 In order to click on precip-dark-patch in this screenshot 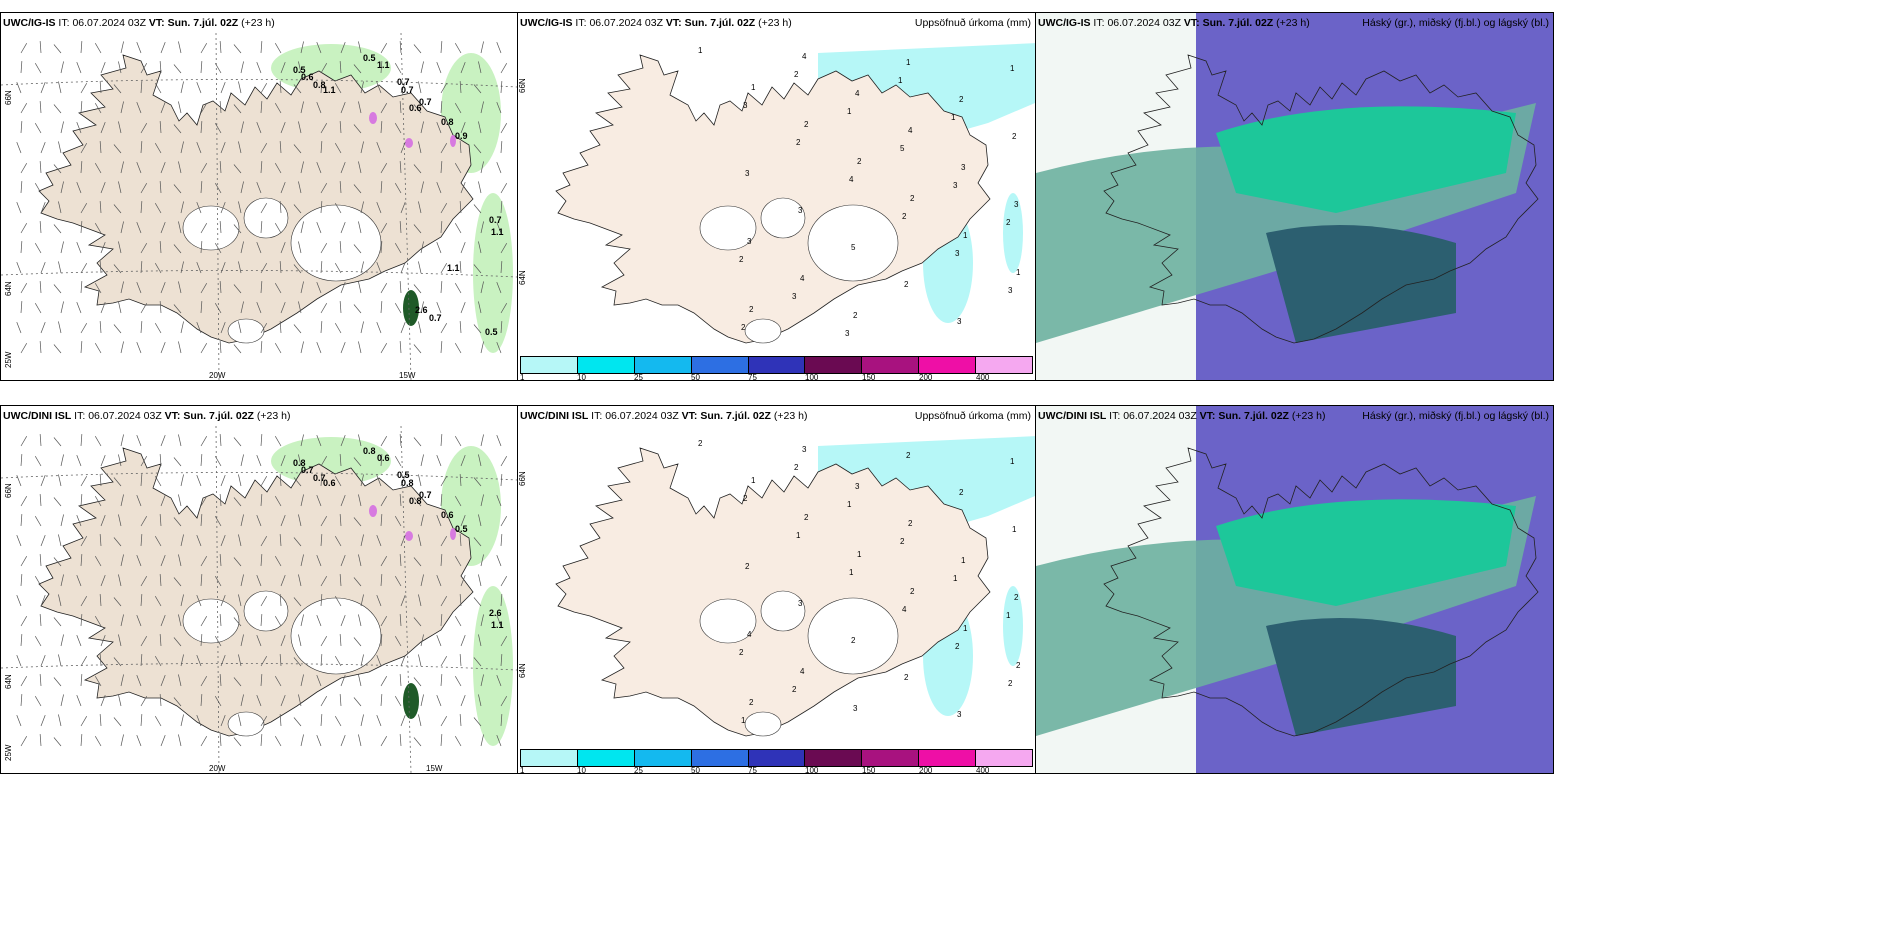, I will do `click(411, 308)`.